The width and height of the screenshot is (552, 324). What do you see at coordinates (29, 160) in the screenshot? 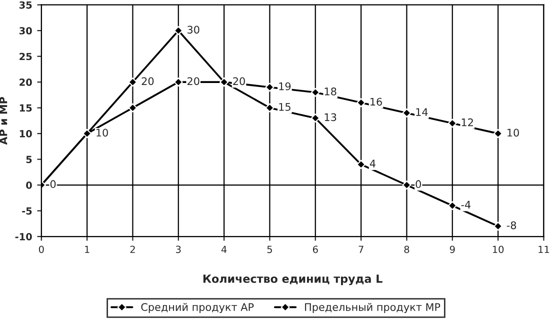
I see `y-tick-label: 5` at bounding box center [29, 160].